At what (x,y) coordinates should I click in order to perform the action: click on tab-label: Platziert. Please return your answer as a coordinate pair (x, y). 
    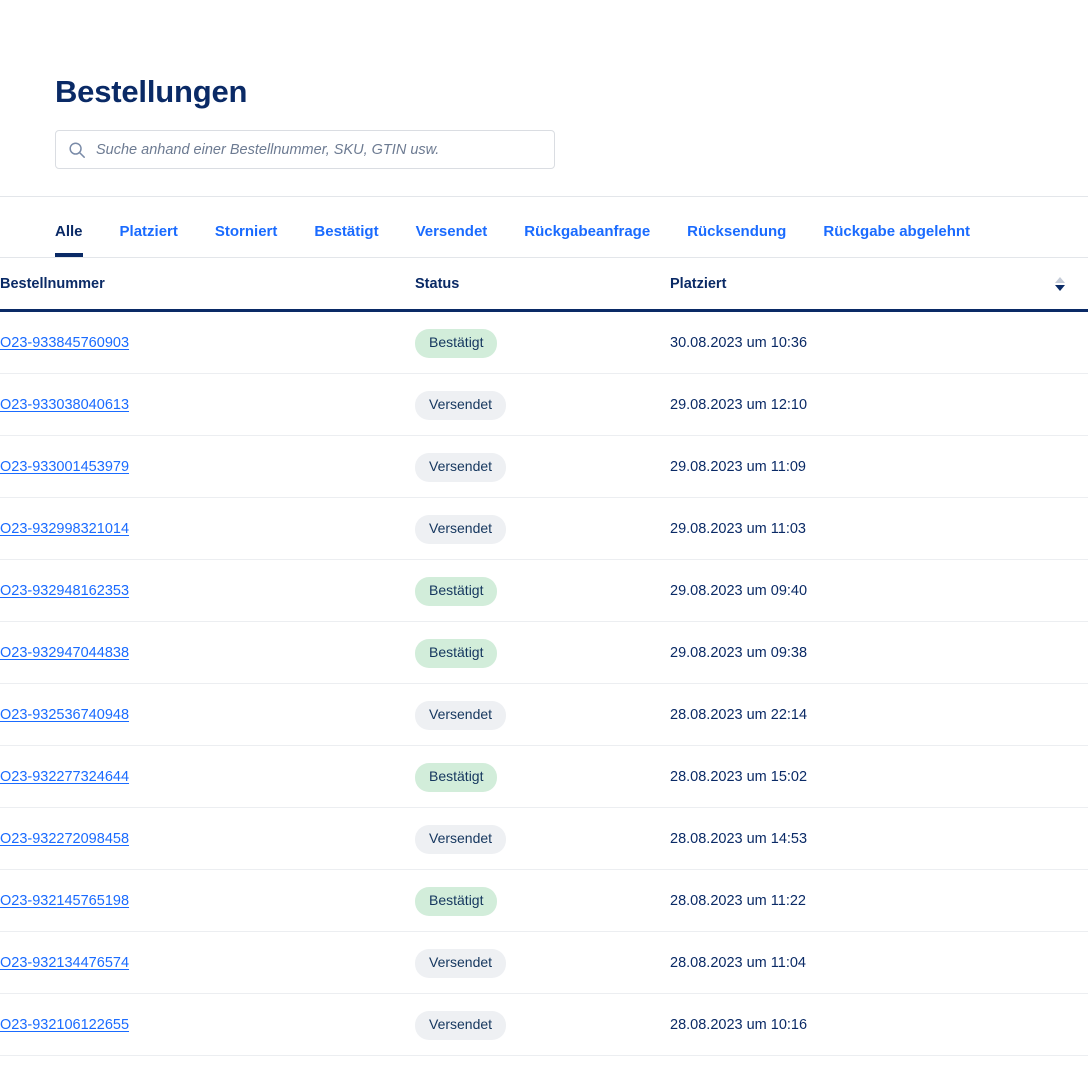
    Looking at the image, I should click on (148, 231).